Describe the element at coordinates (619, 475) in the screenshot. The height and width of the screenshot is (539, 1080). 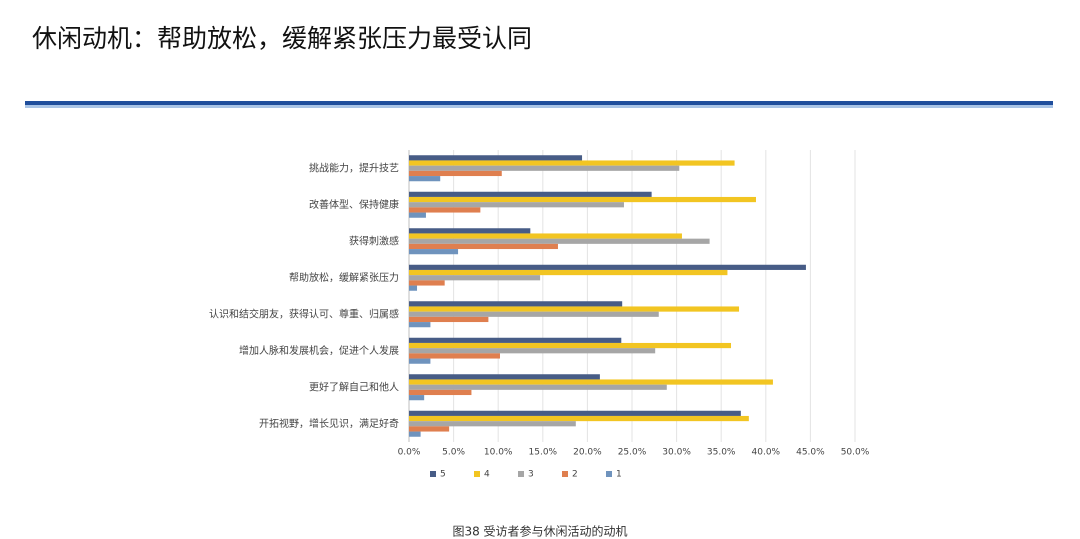
I see `legend-label: 1` at that location.